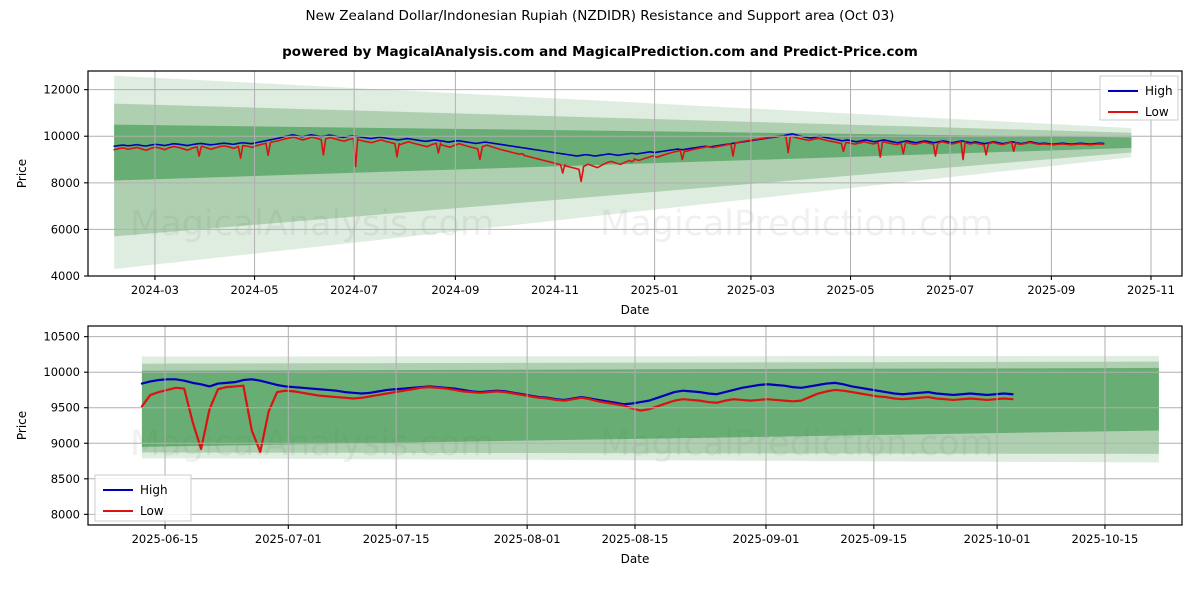 Image resolution: width=1200 pixels, height=600 pixels. Describe the element at coordinates (65, 479) in the screenshot. I see `y-tick-label: 8500` at that location.